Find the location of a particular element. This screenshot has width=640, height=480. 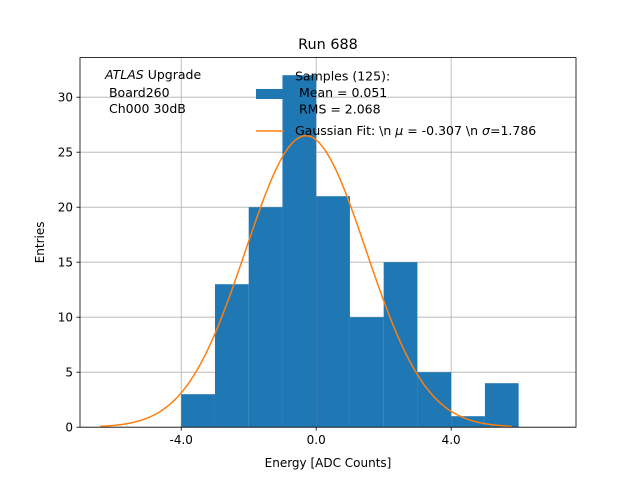

x-tick-label: 0.0 is located at coordinates (316, 440).